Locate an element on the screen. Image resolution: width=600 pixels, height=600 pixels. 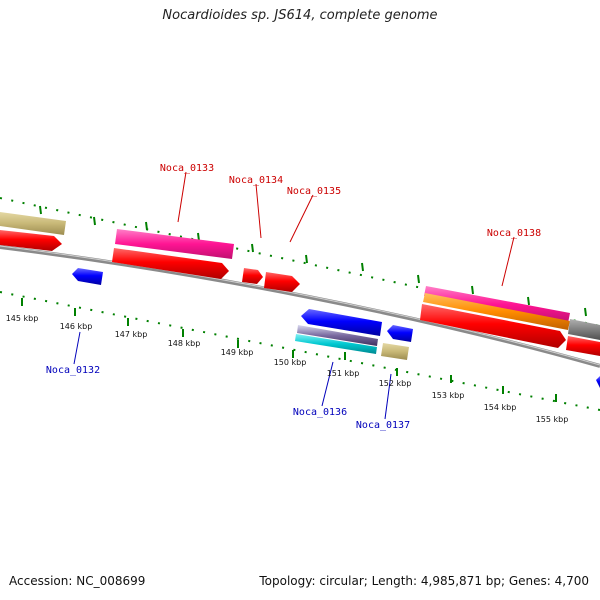
tan-feature-left is located at coordinates (33, 223).